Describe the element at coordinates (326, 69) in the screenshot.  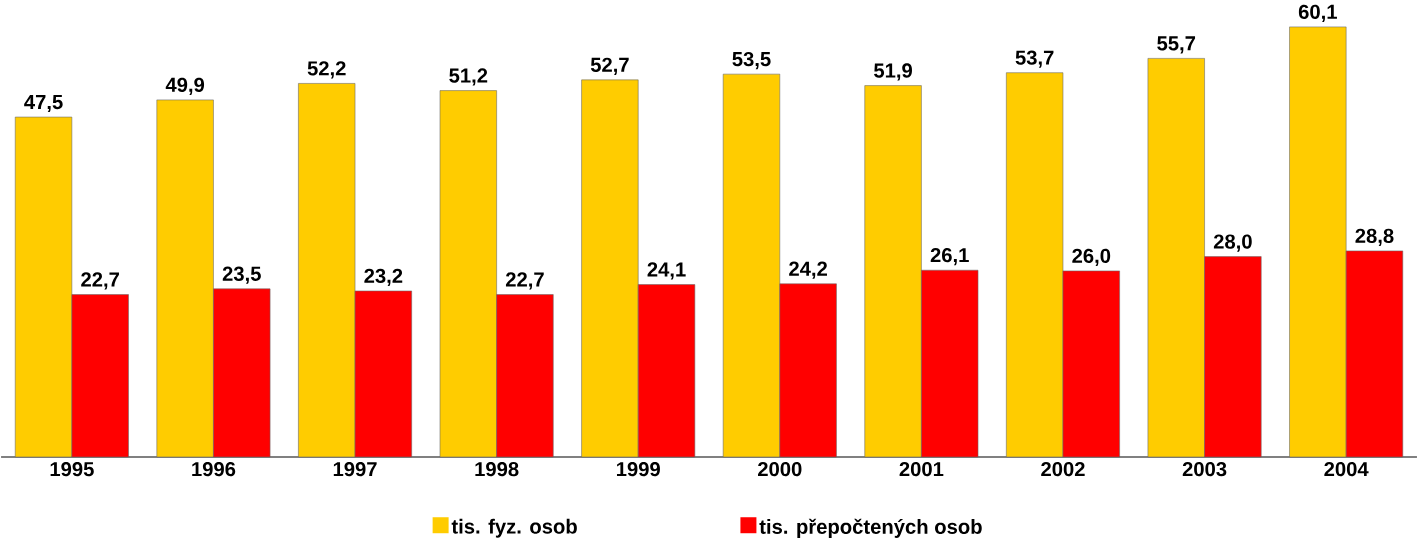
I see `data-label: 52,2` at that location.